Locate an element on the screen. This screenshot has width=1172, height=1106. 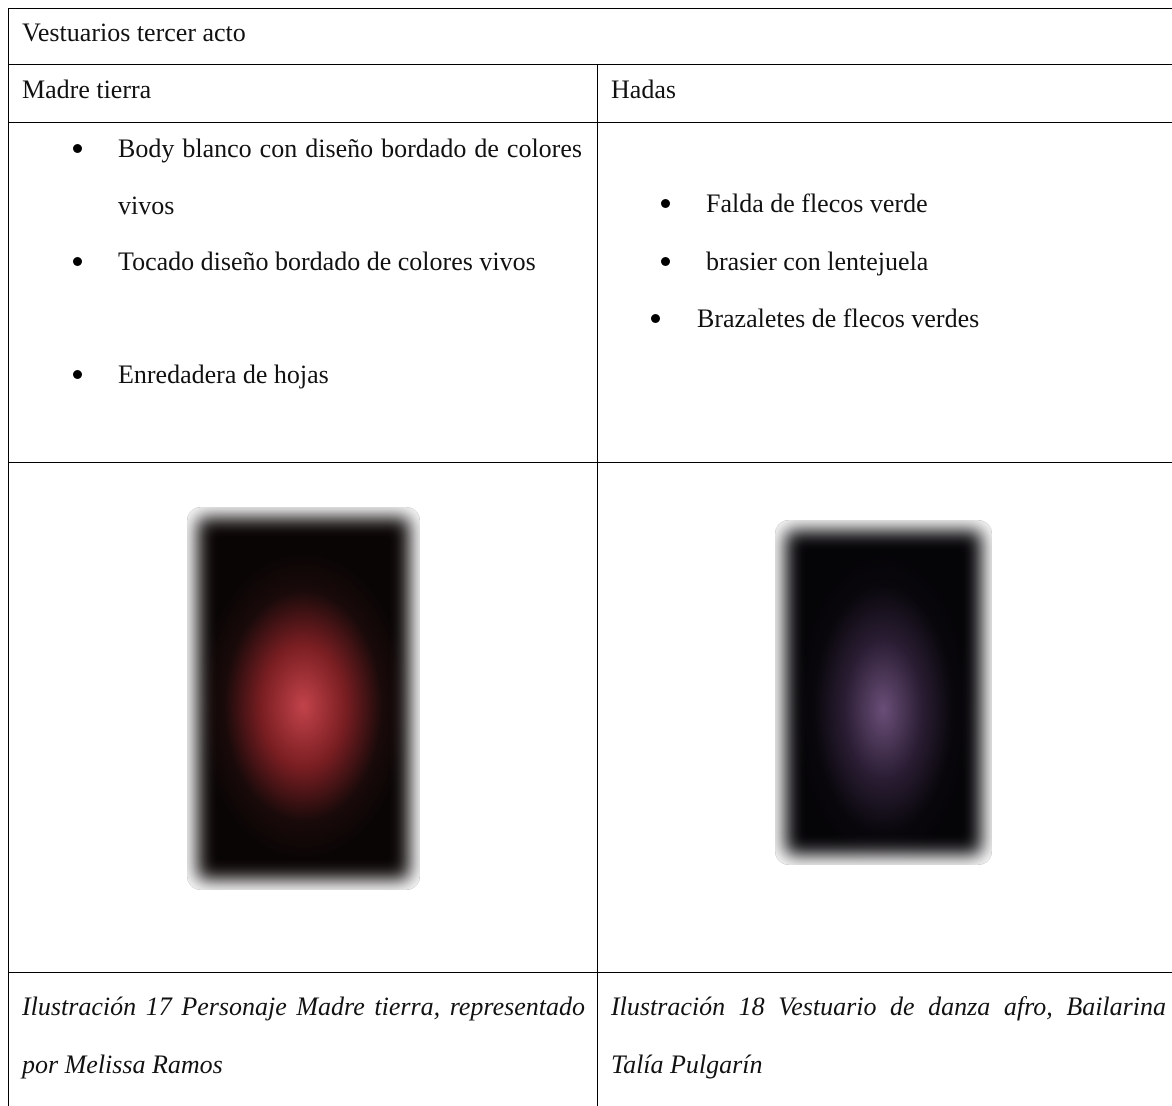
column-header: Hadas is located at coordinates (643, 89).